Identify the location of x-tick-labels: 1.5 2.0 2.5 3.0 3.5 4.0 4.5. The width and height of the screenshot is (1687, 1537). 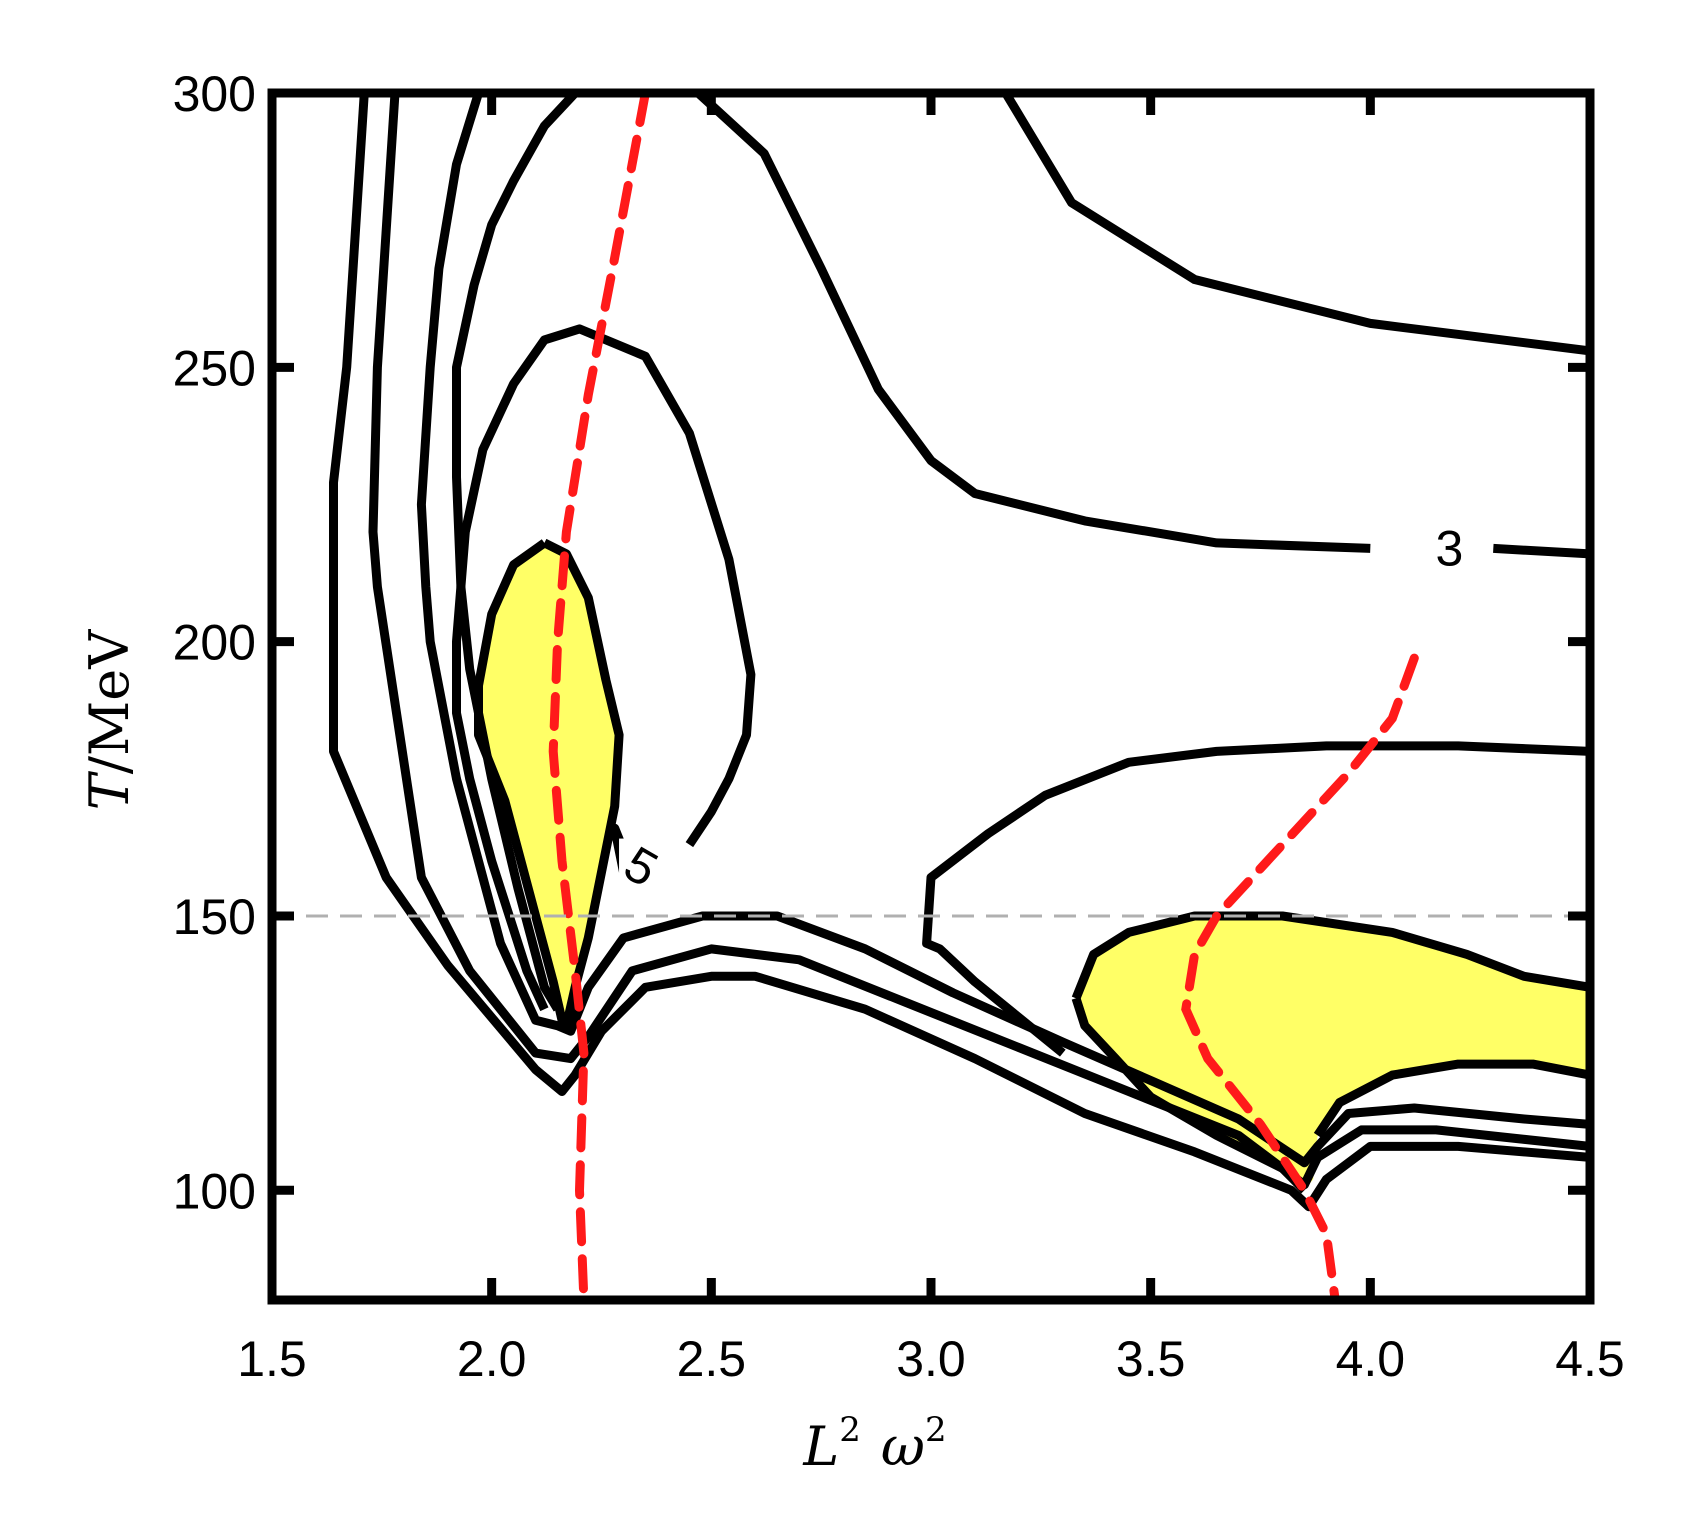
(931, 1359).